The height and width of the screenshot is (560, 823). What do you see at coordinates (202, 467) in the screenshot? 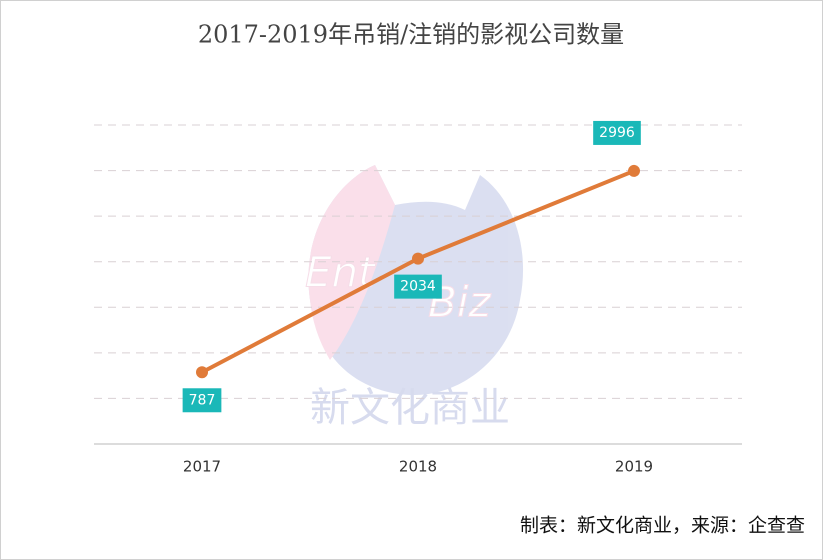
I see `x-tick-label: 2017` at bounding box center [202, 467].